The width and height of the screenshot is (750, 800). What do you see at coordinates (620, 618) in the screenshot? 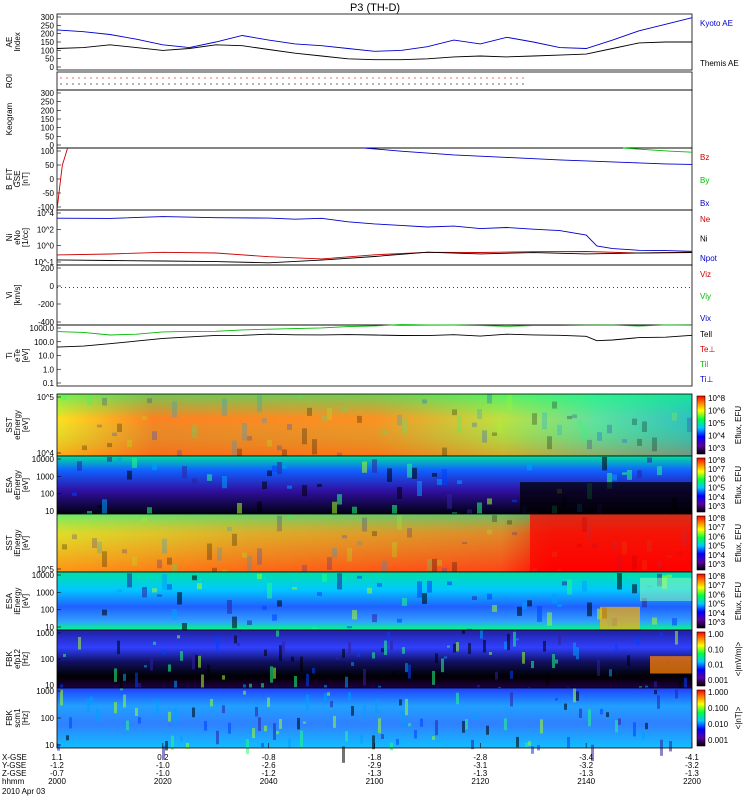
I see `esa-i-burst` at bounding box center [620, 618].